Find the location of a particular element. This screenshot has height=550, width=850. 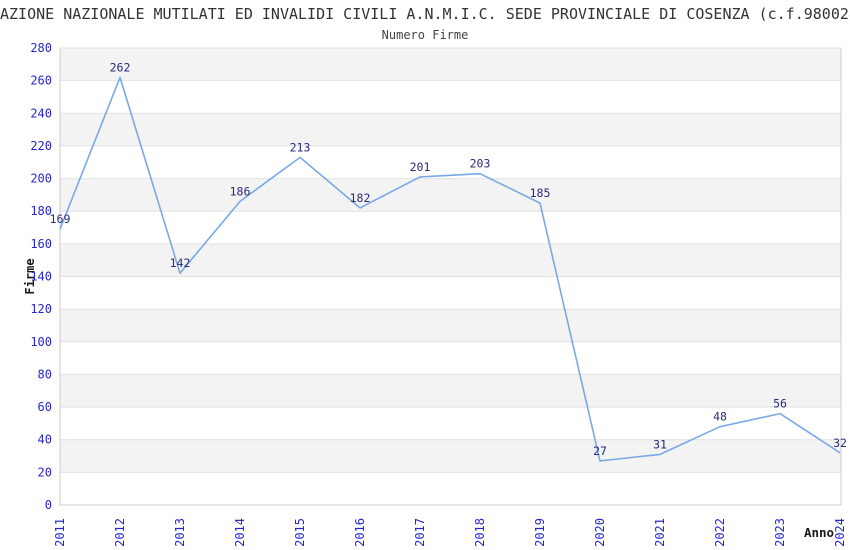

data-label: 31 is located at coordinates (660, 444).